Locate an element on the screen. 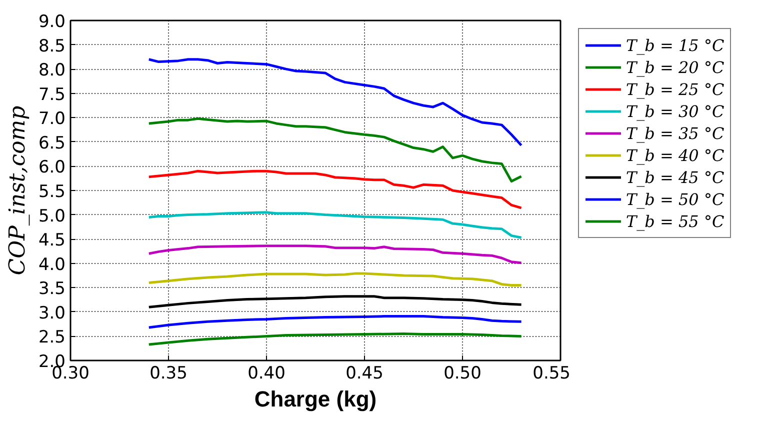 The image size is (784, 425). legend-label: T_b = 25 °C is located at coordinates (675, 89).